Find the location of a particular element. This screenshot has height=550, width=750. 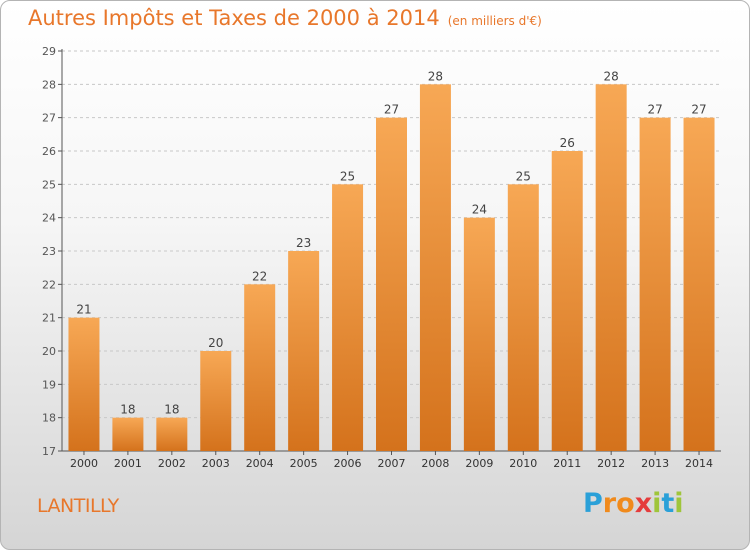

x-tick-label: 2014 is located at coordinates (699, 463).